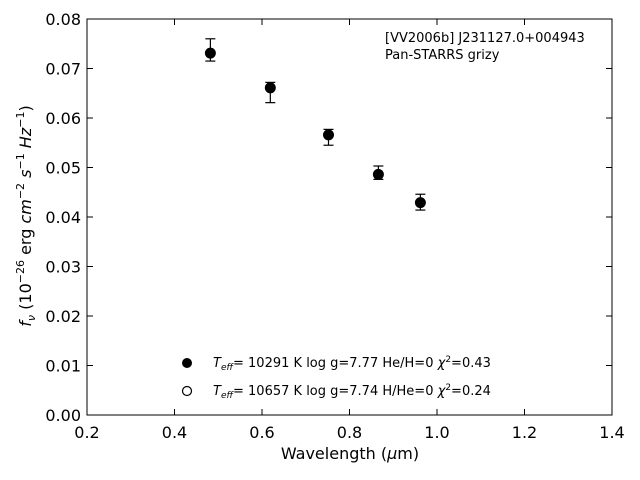 The height and width of the screenshot is (480, 640). I want to click on legend-marker-filled, so click(187, 363).